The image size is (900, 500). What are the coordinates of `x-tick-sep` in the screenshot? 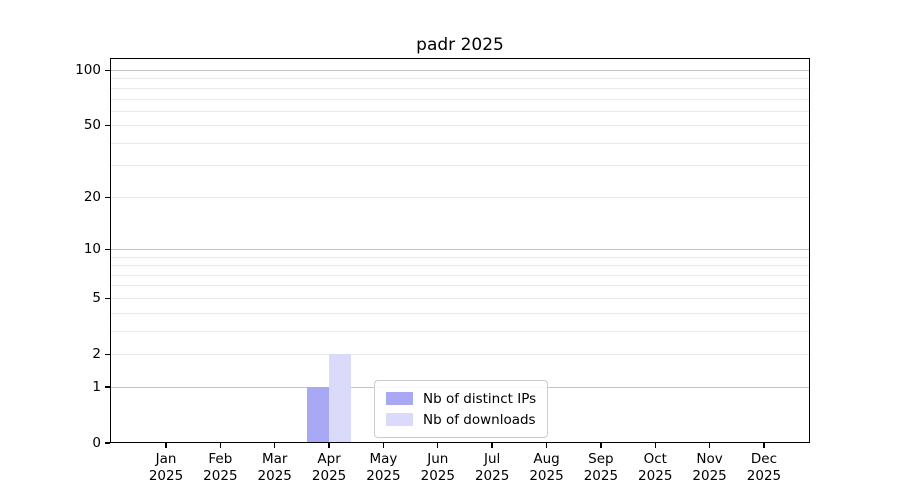 It's located at (601, 445).